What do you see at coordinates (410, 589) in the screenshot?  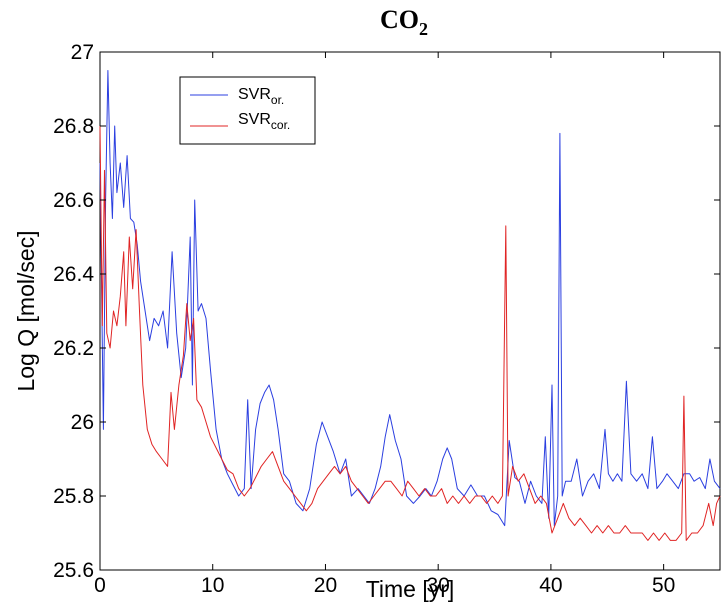 I see `x-axis-label: Time [yr]` at bounding box center [410, 589].